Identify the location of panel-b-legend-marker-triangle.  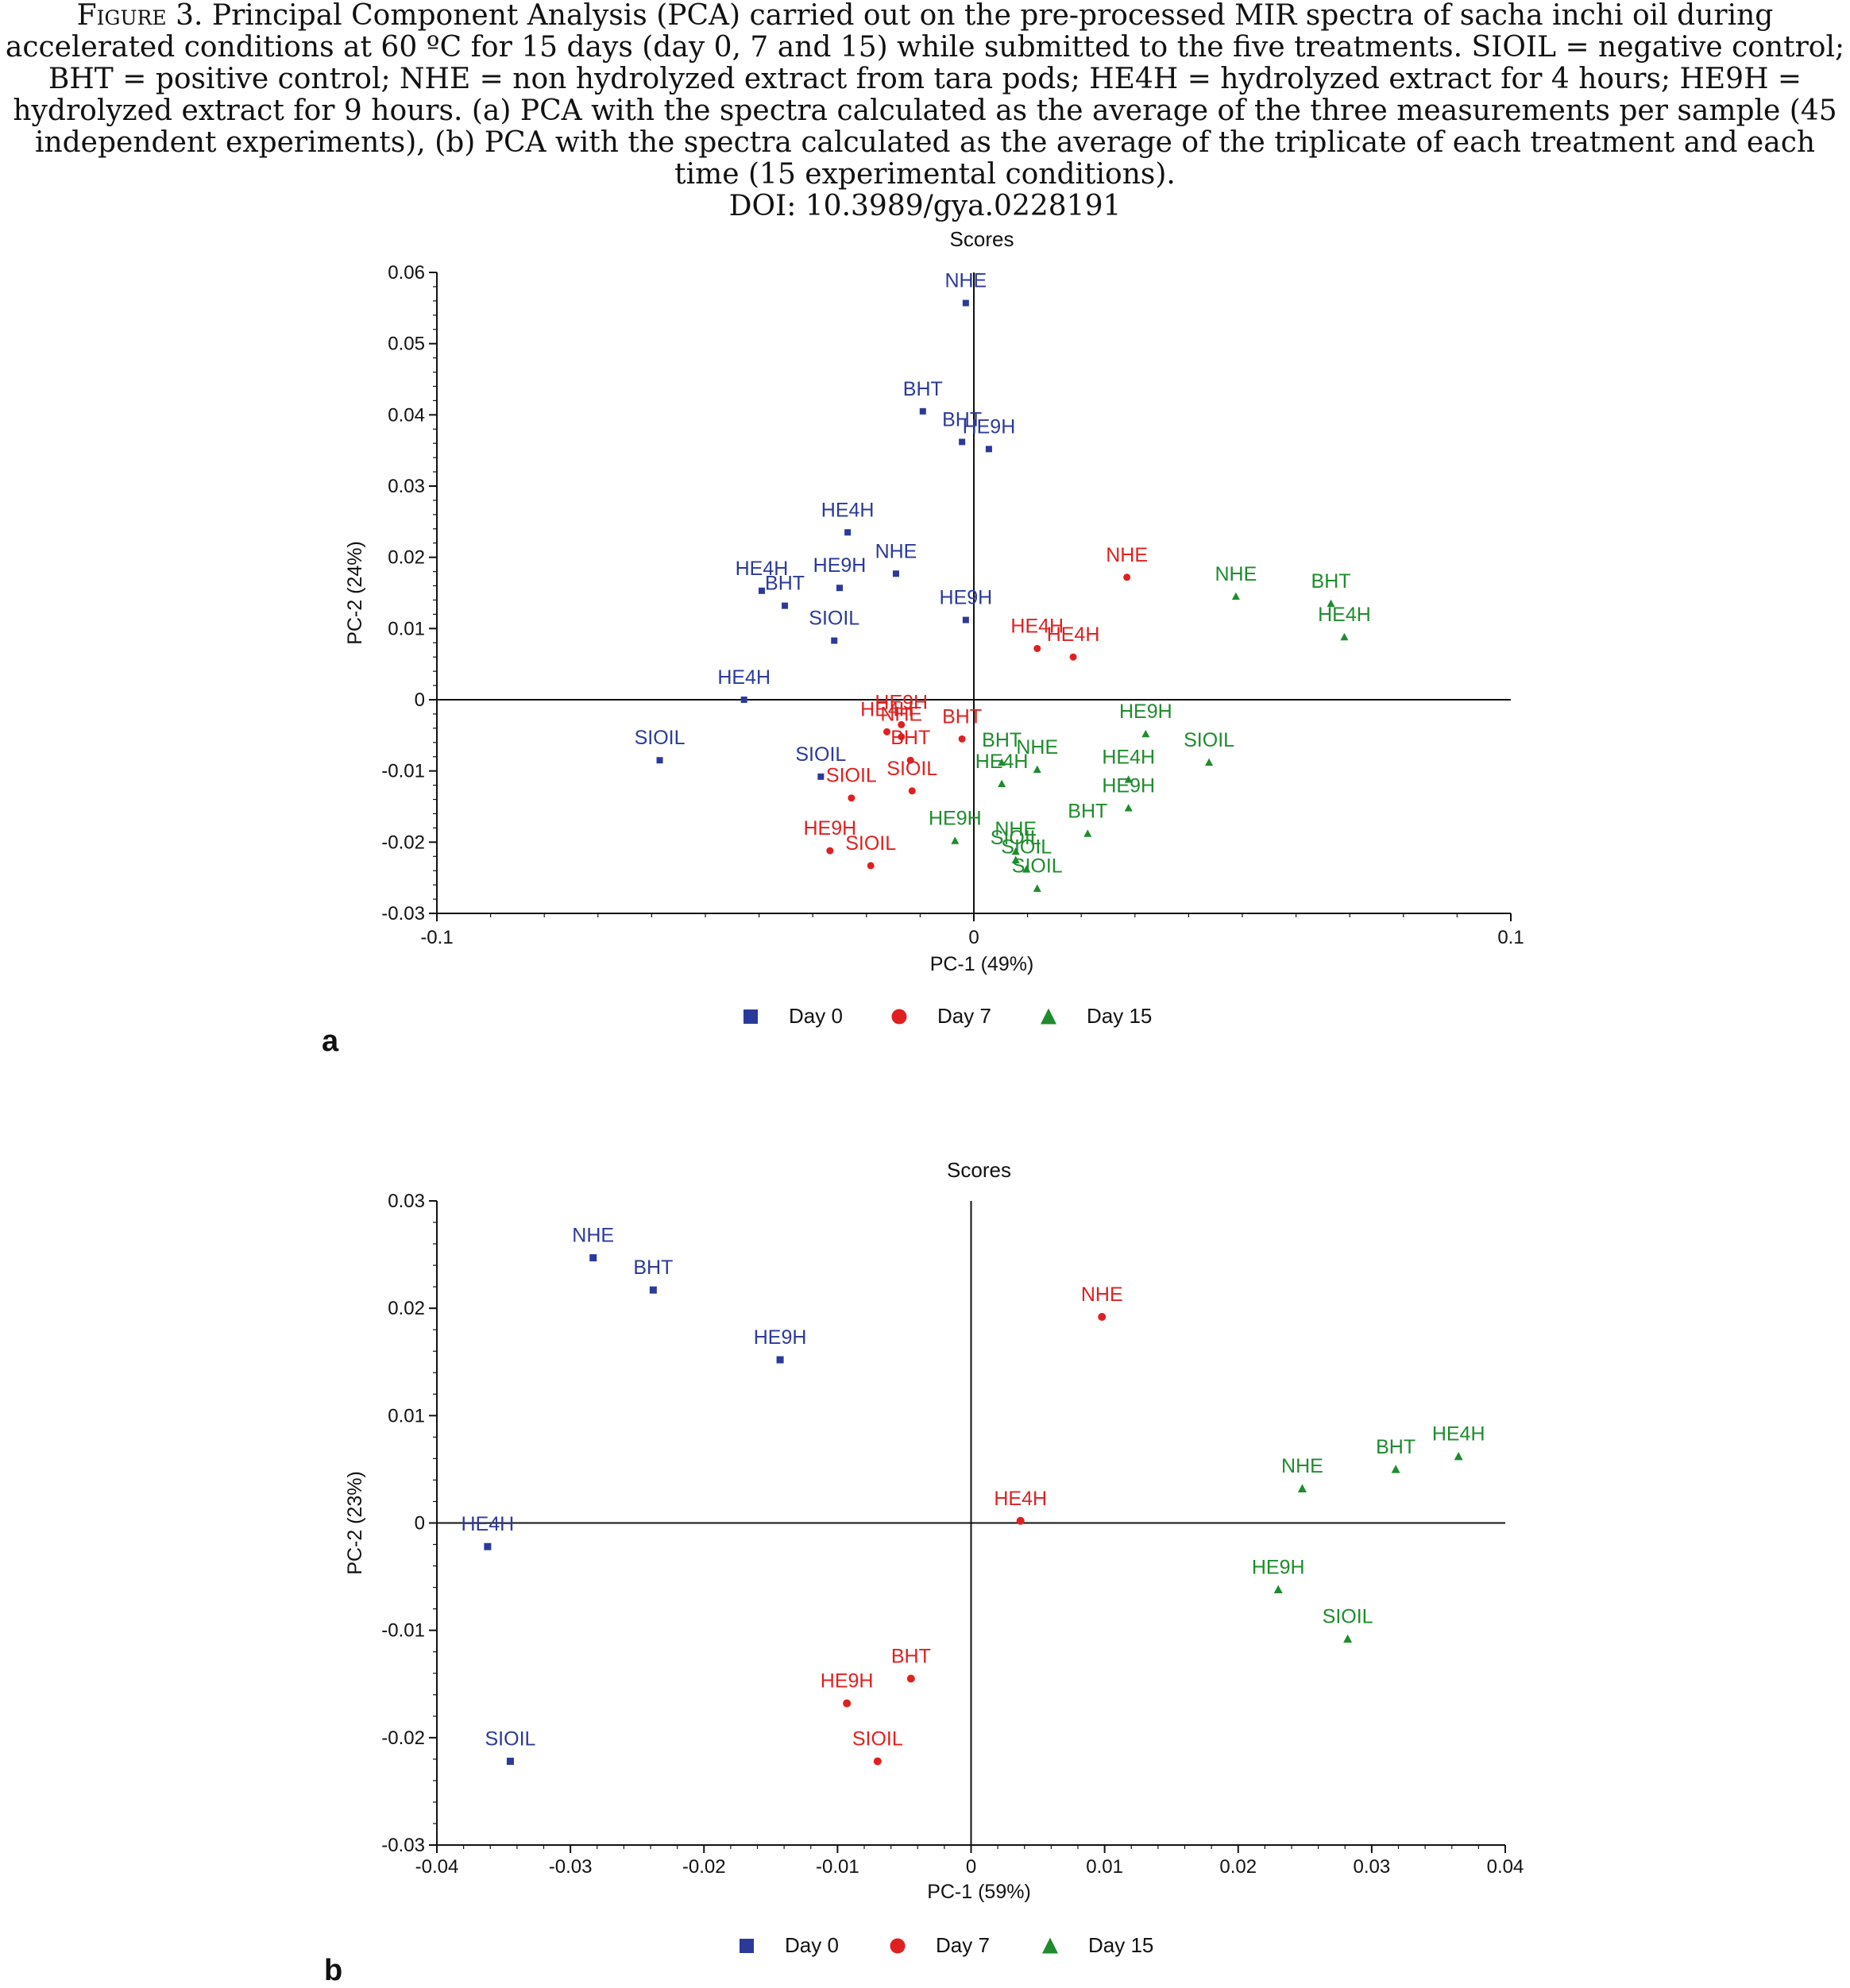
(1050, 1945).